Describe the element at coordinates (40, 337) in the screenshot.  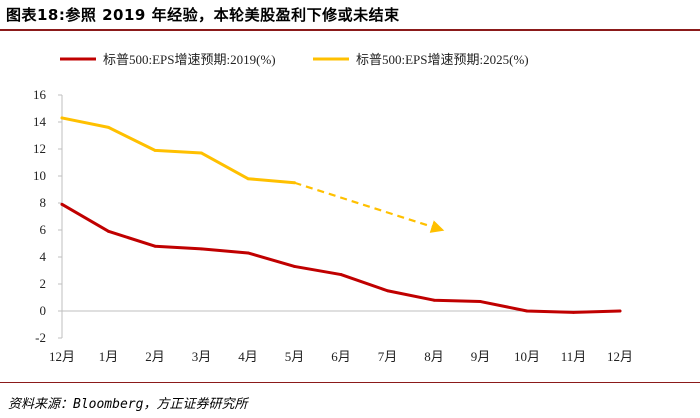
I see `y-tick-label: -2` at that location.